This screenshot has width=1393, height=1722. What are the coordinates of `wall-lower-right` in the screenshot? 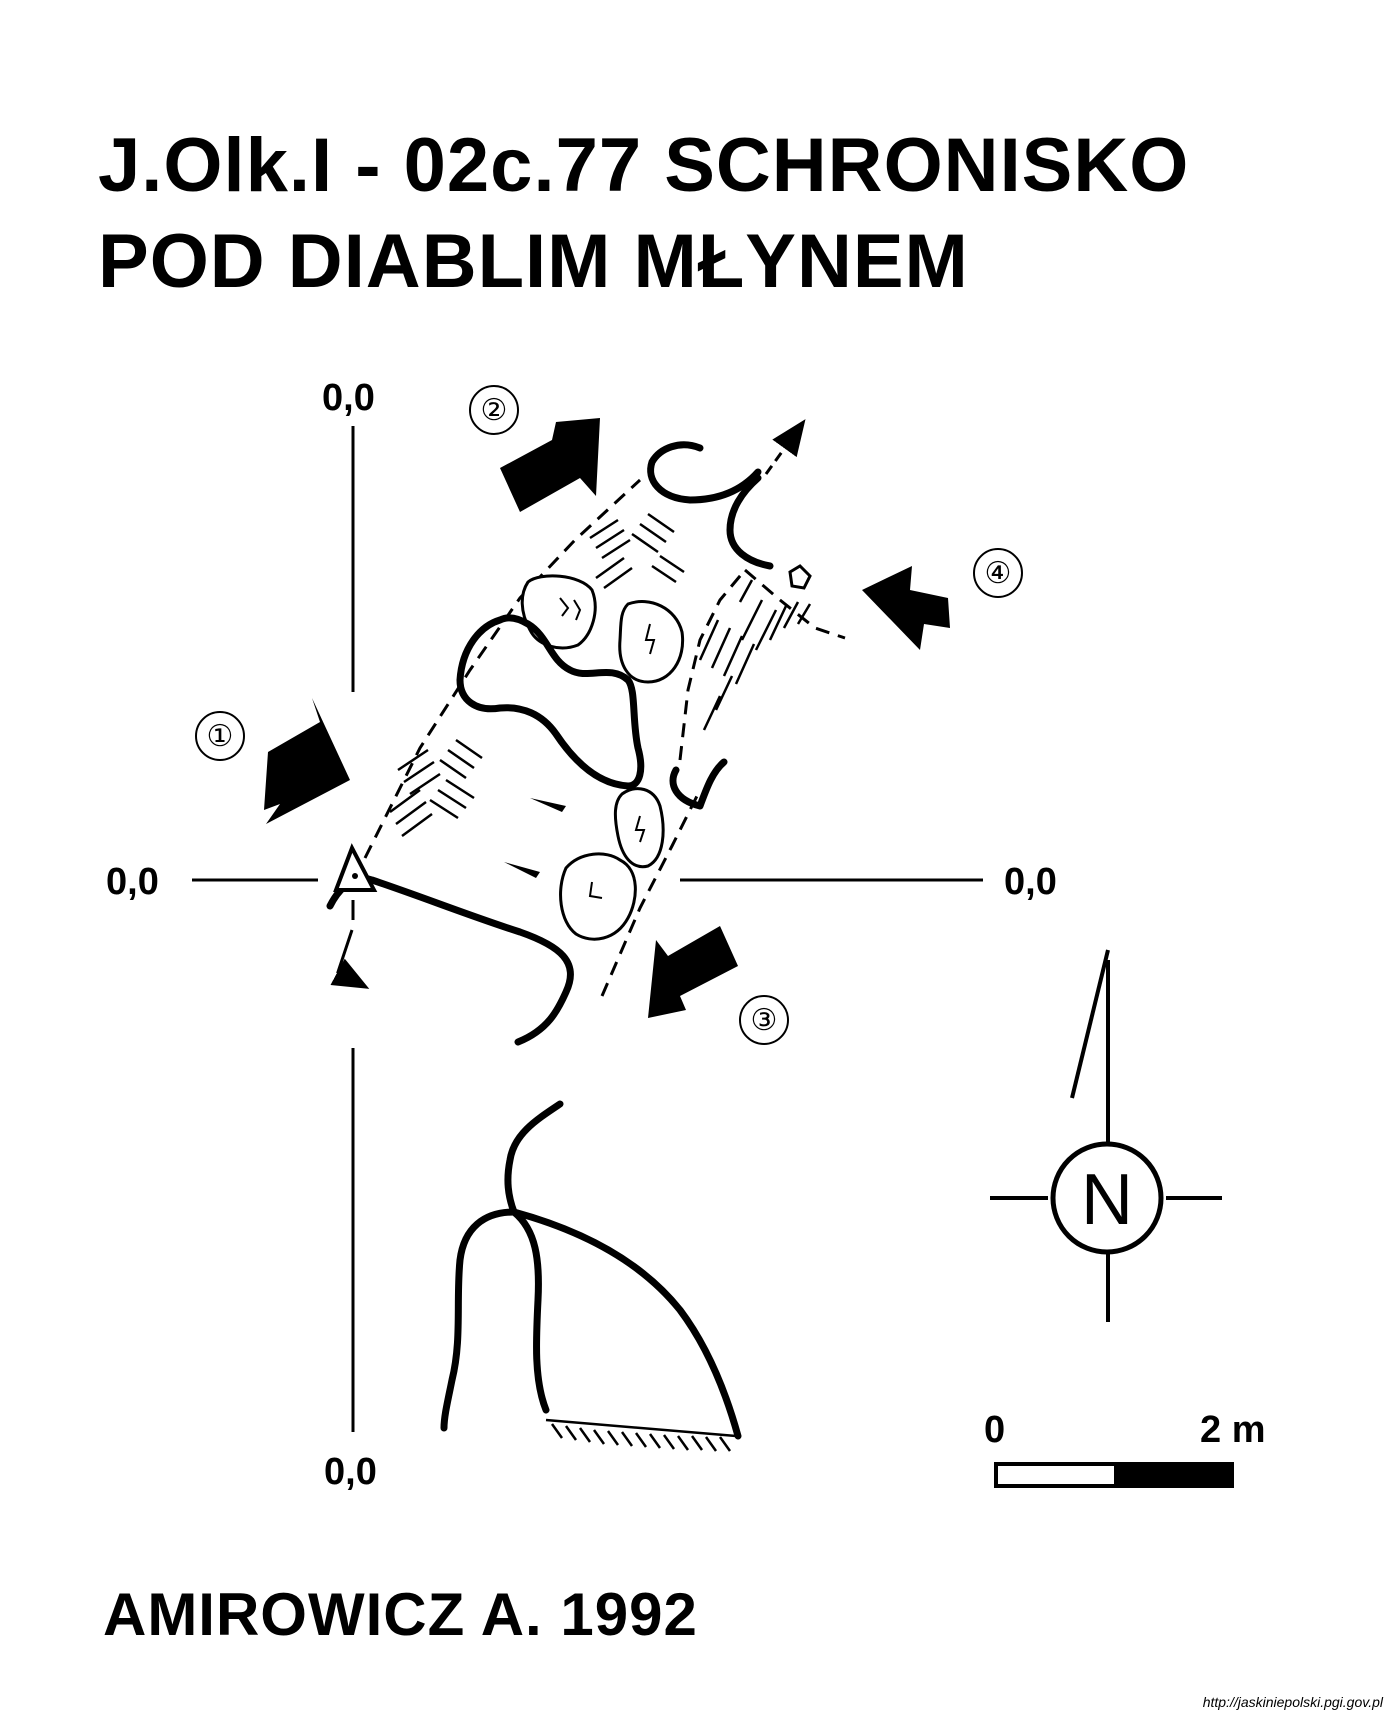 It's located at (626, 1324).